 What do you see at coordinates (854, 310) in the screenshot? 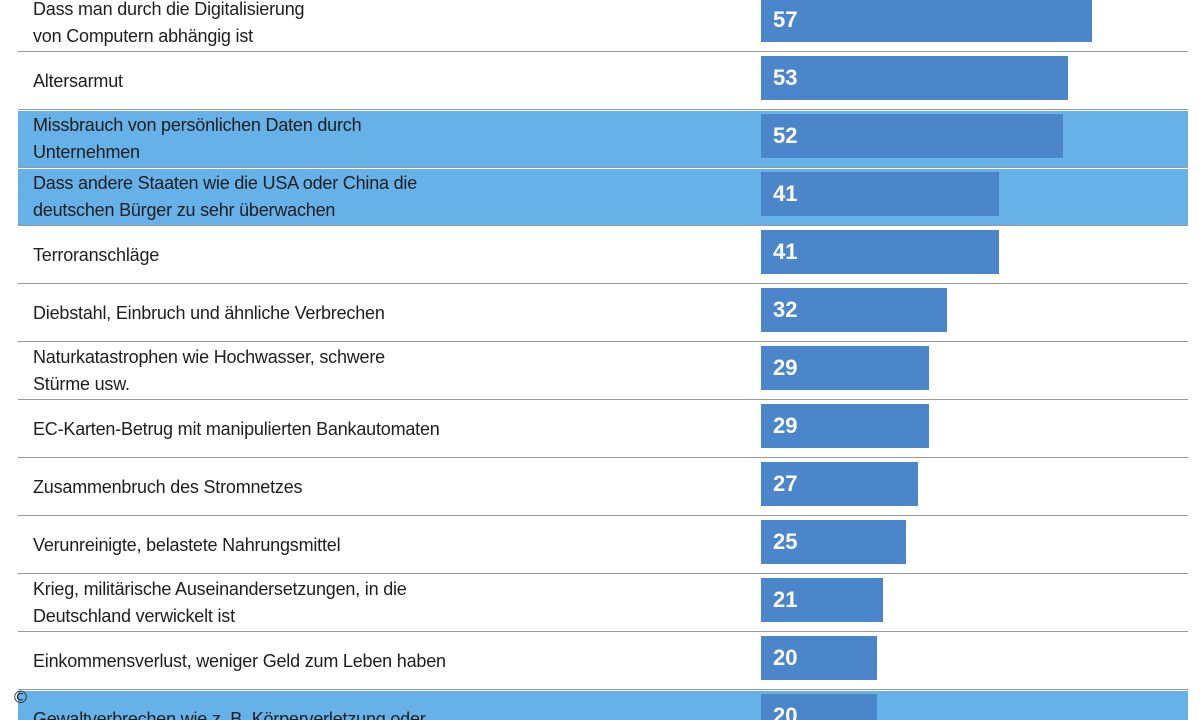
I see `bar: 32` at bounding box center [854, 310].